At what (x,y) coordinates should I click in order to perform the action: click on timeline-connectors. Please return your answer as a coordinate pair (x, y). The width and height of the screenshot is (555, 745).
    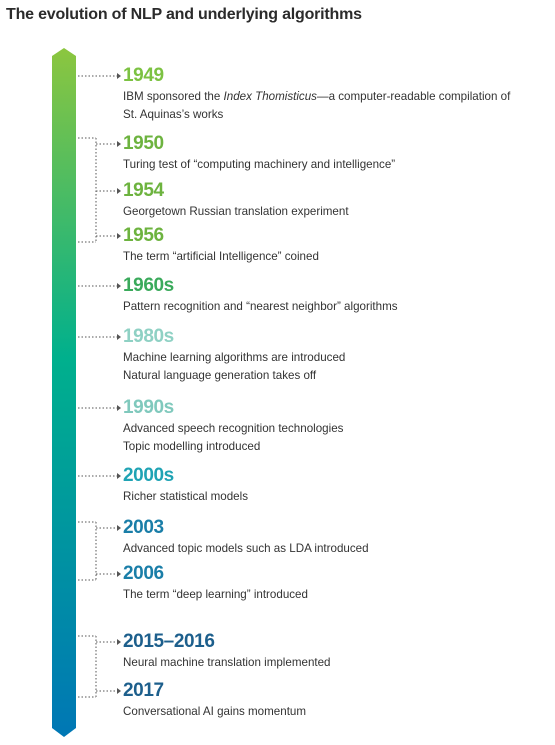
    Looking at the image, I should click on (98, 386).